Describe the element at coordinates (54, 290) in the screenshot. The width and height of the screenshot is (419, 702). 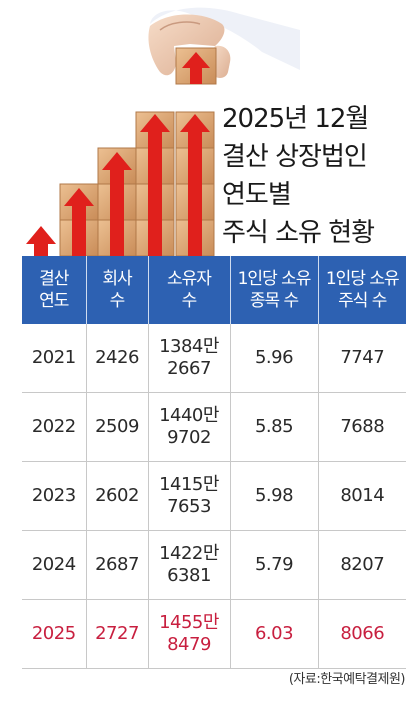
I see `column-header-year: 결산 연도` at that location.